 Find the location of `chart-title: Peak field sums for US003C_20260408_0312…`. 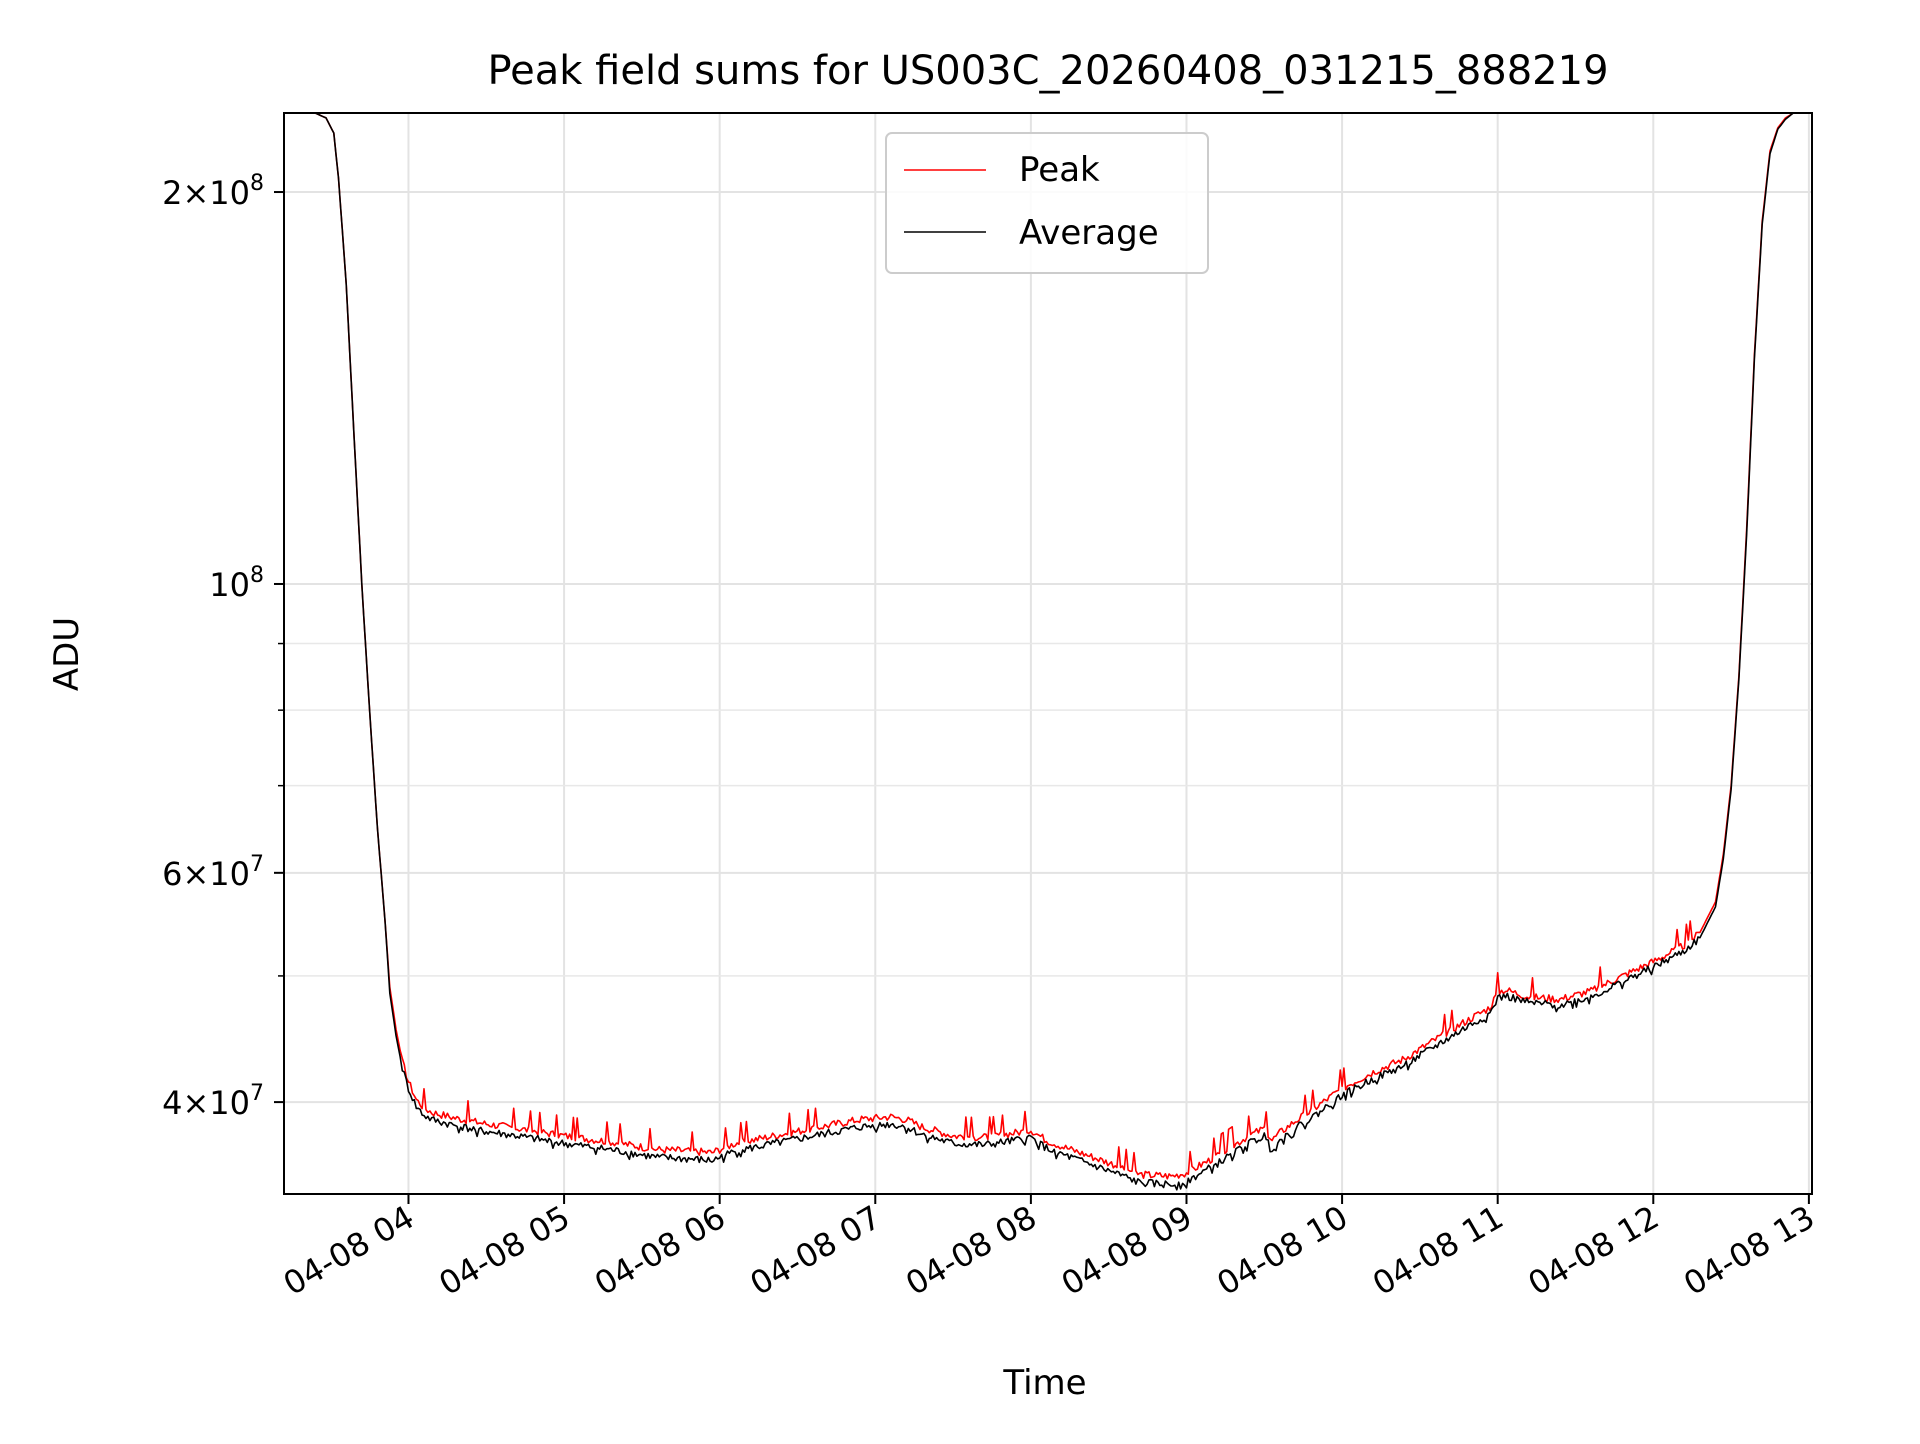

chart-title: Peak field sums for US003C_20260408_0312… is located at coordinates (1047, 71).